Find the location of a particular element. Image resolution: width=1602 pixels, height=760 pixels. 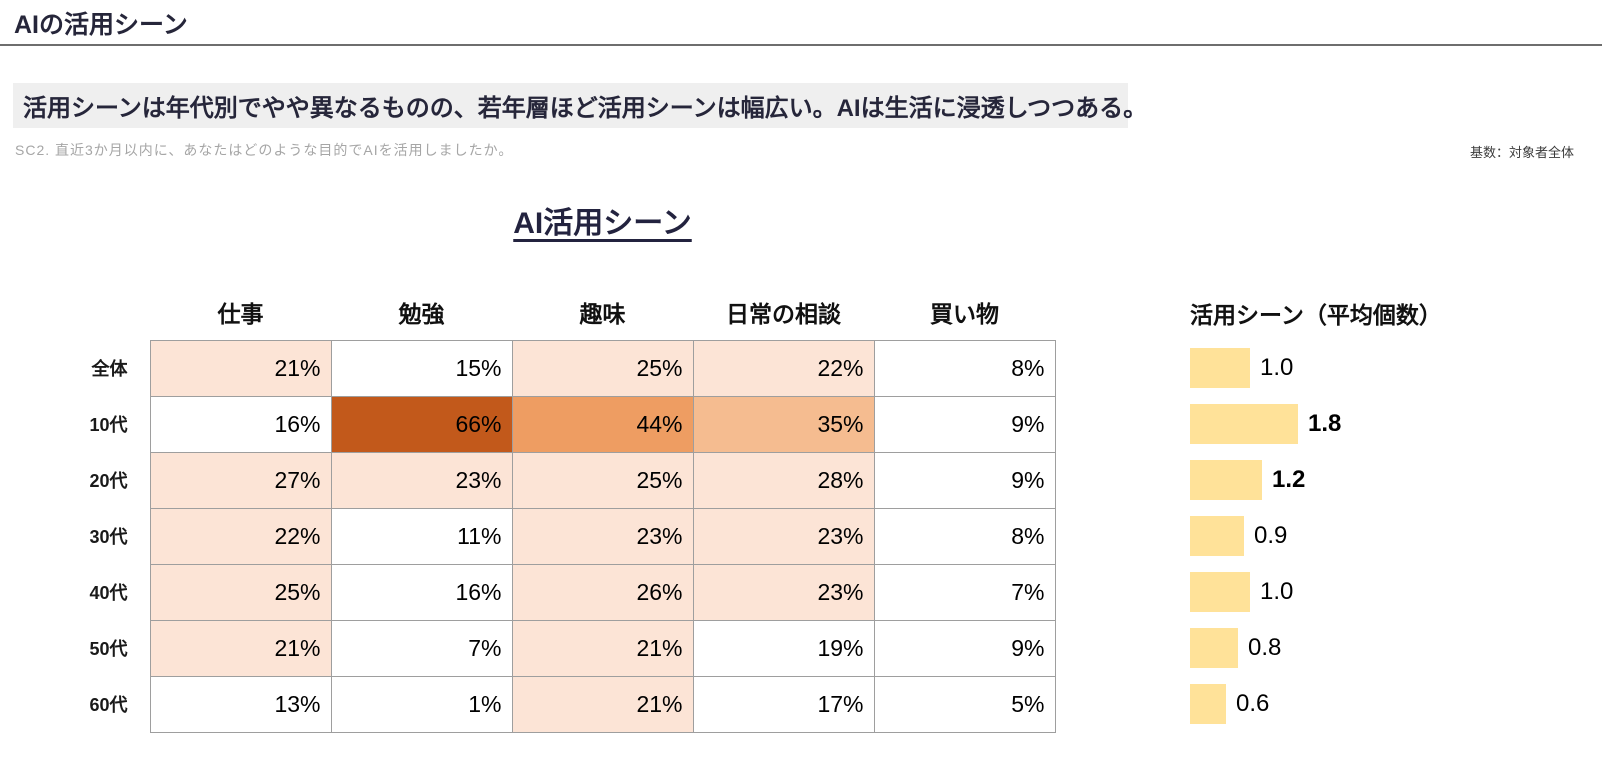

column-header: 仕事 is located at coordinates (240, 314).